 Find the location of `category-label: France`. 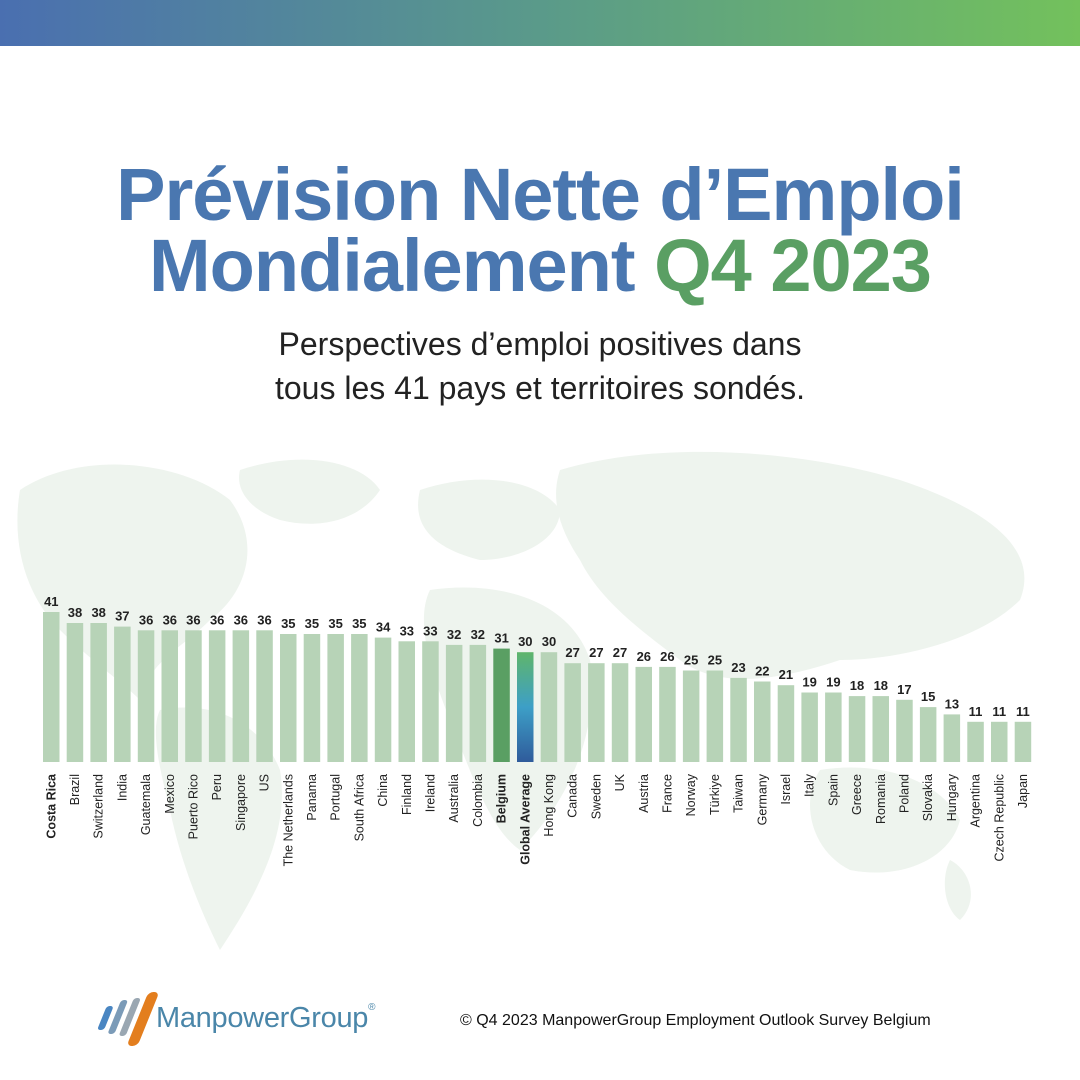

category-label: France is located at coordinates (667, 793).